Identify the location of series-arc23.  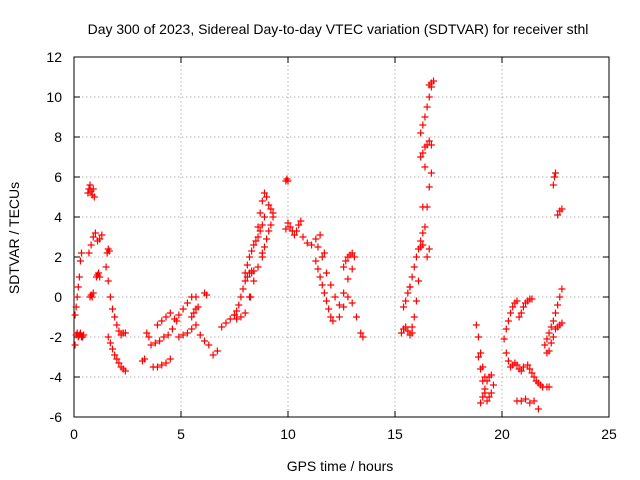
(267, 235).